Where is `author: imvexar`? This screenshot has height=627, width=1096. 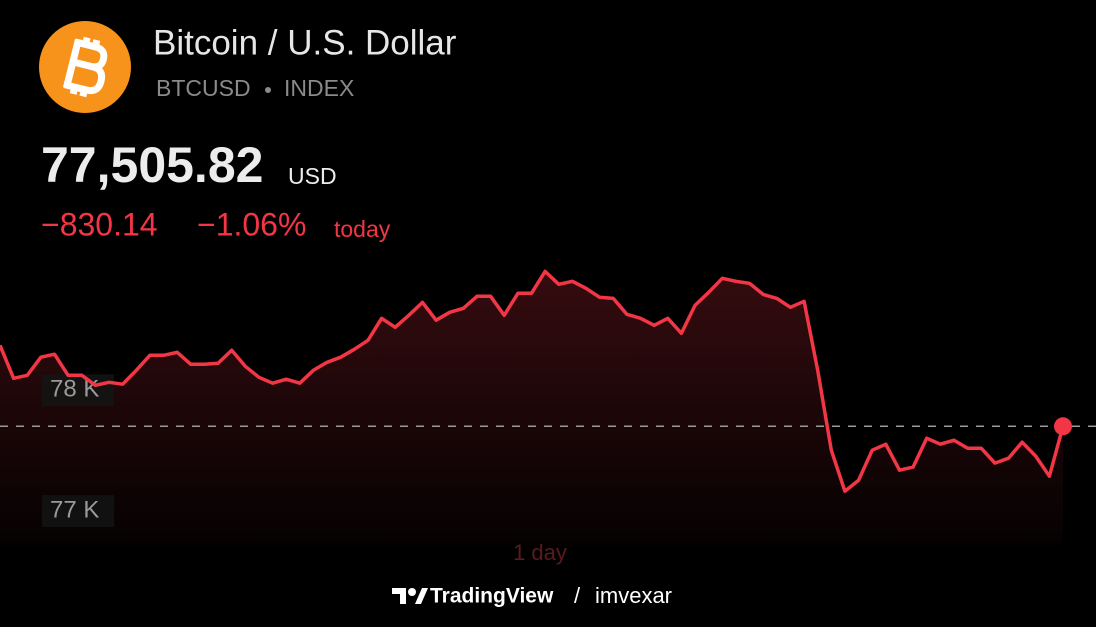 author: imvexar is located at coordinates (633, 595).